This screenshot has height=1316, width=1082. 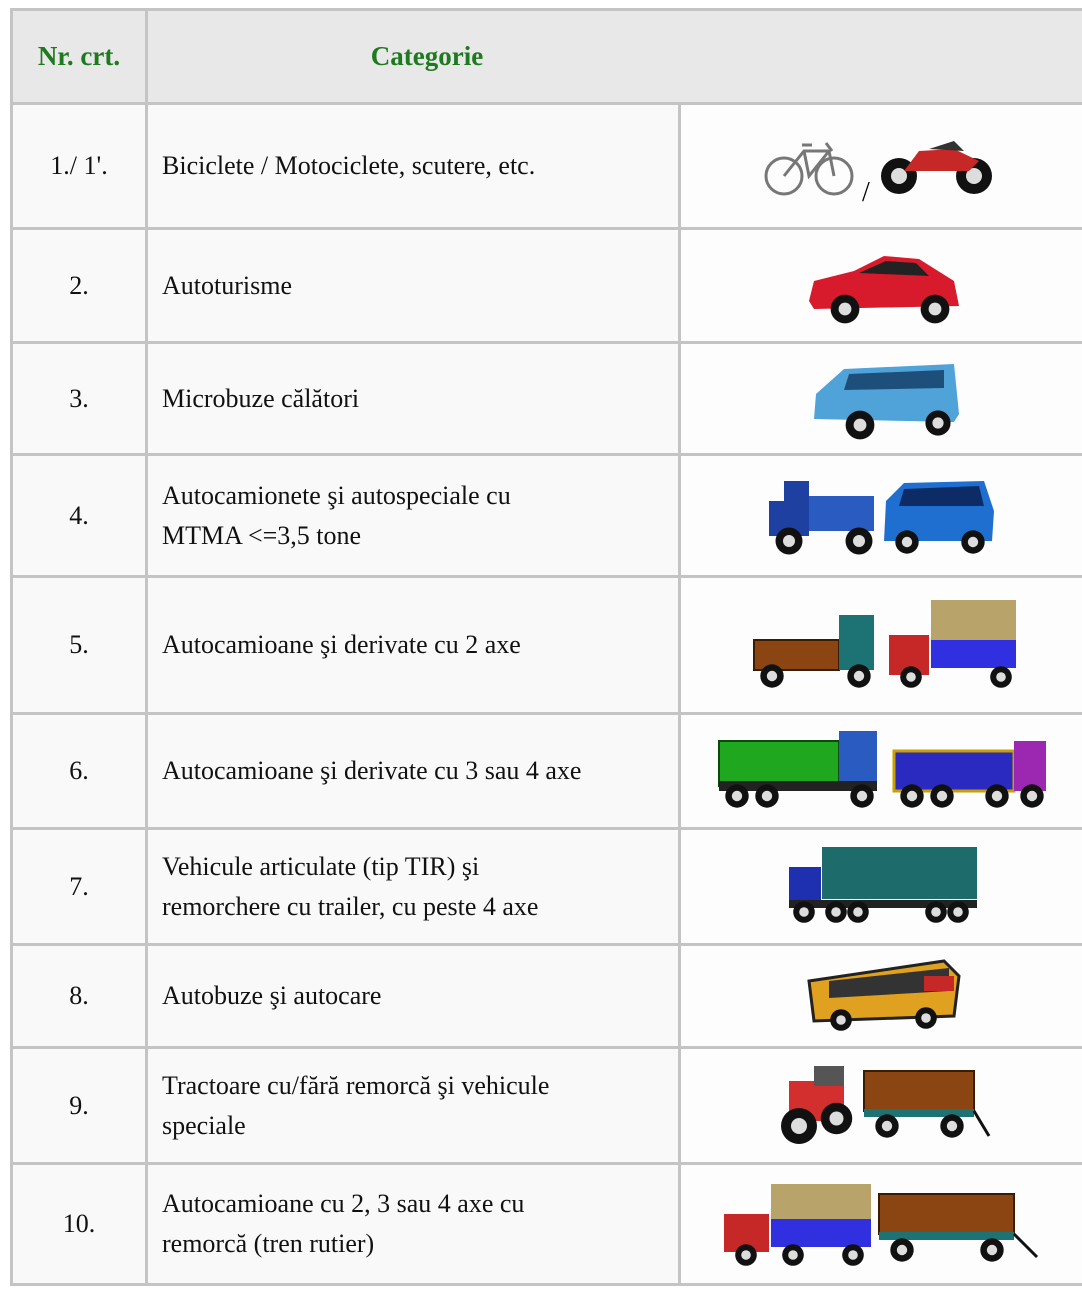 I want to click on table-row: 3. Microbuze călători, so click(x=546, y=398).